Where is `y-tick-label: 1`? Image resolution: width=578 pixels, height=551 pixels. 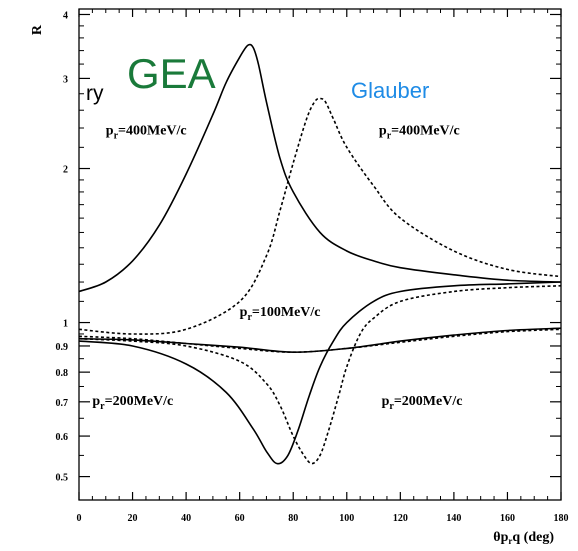
y-tick-label: 1 is located at coordinates (65, 324).